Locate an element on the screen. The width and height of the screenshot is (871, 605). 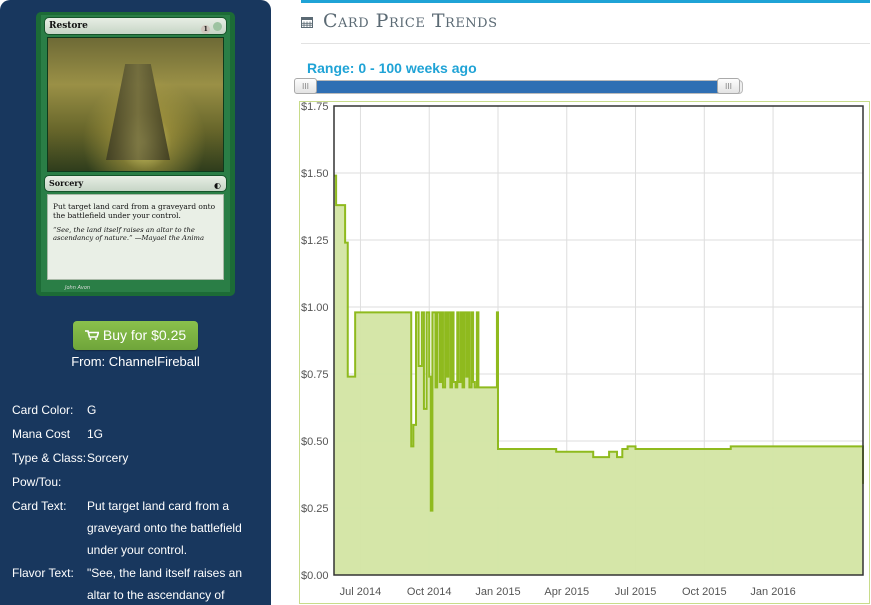
y-tick-label: $1.75 is located at coordinates (315, 107).